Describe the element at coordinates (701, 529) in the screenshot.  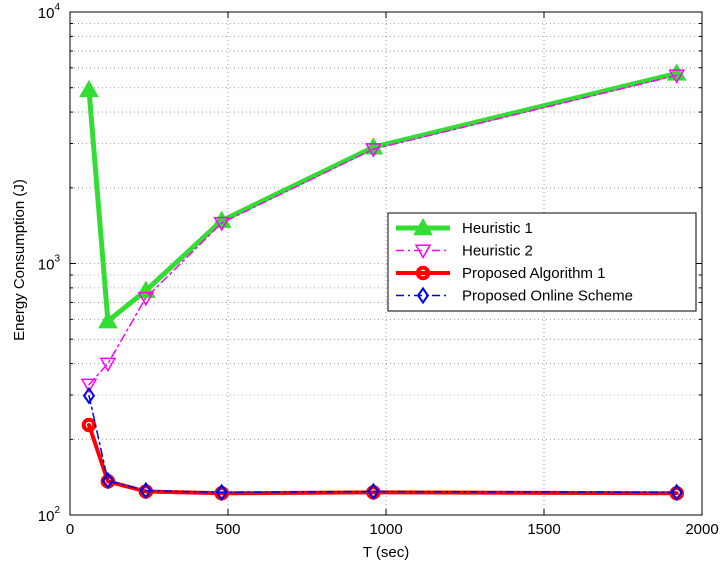
I see `x-tick-label: 2000` at that location.